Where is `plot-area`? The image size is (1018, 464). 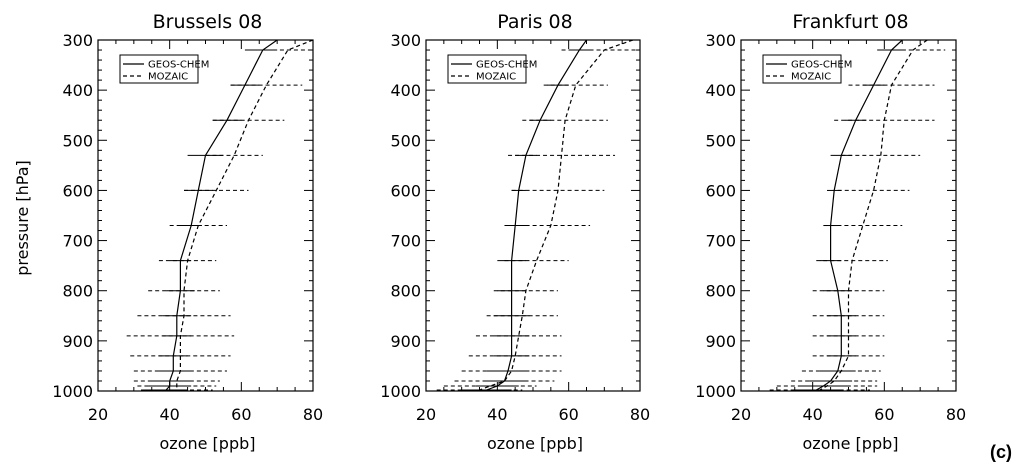 plot-area is located at coordinates (867, 215).